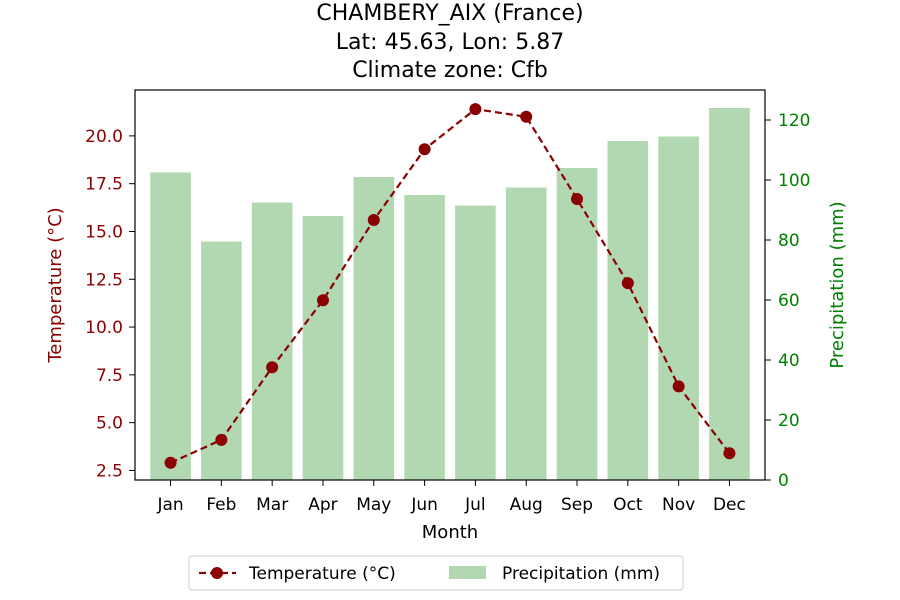  Describe the element at coordinates (424, 505) in the screenshot. I see `x-tick-label: Jun` at that location.